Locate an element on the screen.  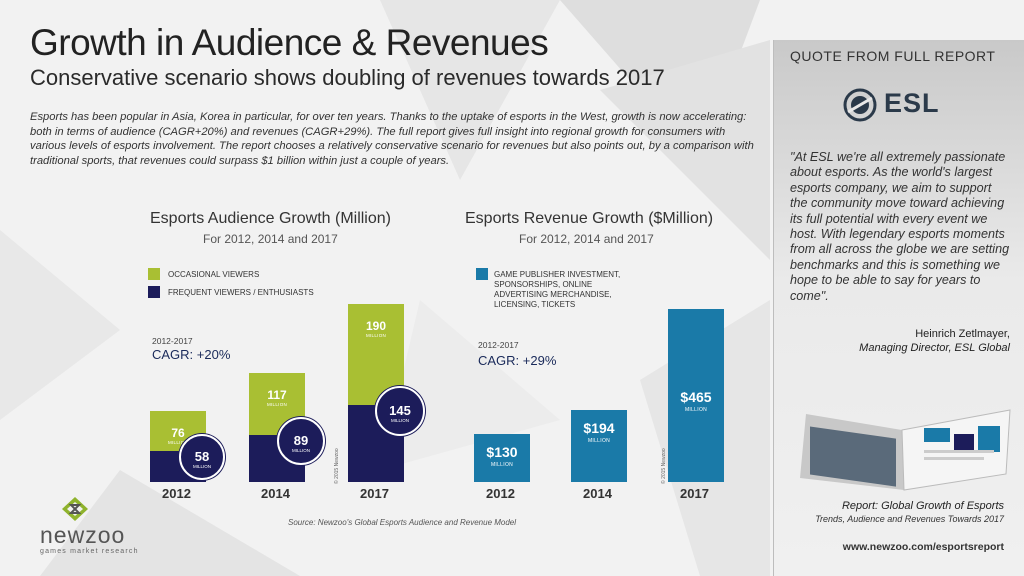
quote-role: Managing Director, ESL Global is located at coordinates (934, 348).